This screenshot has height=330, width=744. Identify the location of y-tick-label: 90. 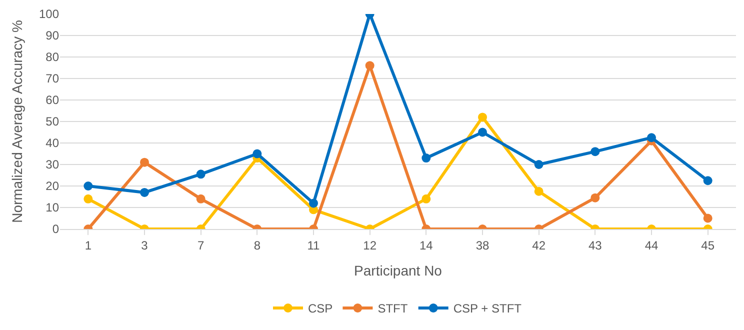
(53, 35).